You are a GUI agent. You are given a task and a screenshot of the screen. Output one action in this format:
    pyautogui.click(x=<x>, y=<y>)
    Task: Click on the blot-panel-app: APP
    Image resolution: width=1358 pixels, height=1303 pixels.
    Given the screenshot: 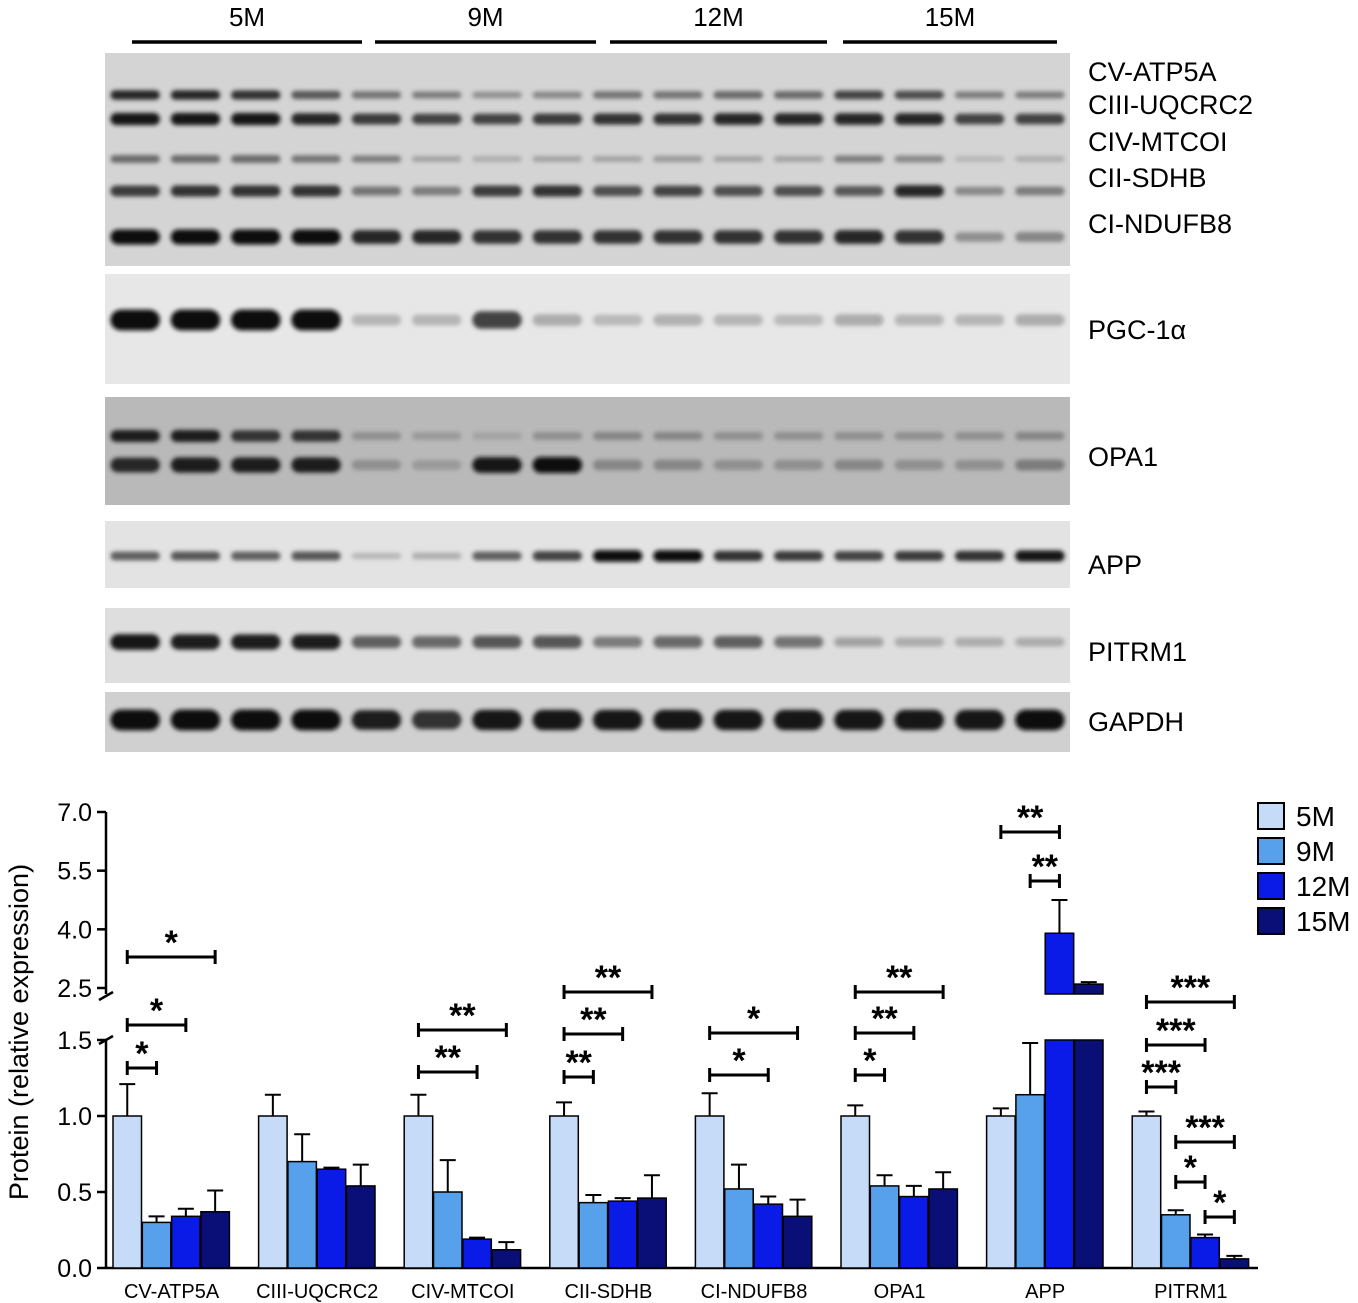 What is the action you would take?
    pyautogui.click(x=623, y=554)
    